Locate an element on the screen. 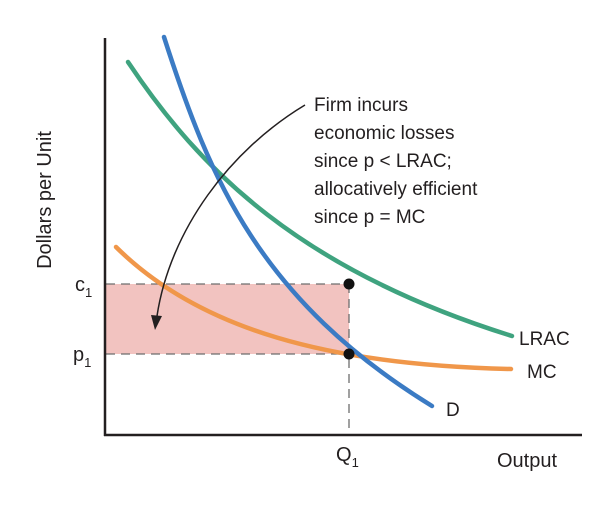 The image size is (612, 514). y-axis-title: Dollars per Unit is located at coordinates (45, 200).